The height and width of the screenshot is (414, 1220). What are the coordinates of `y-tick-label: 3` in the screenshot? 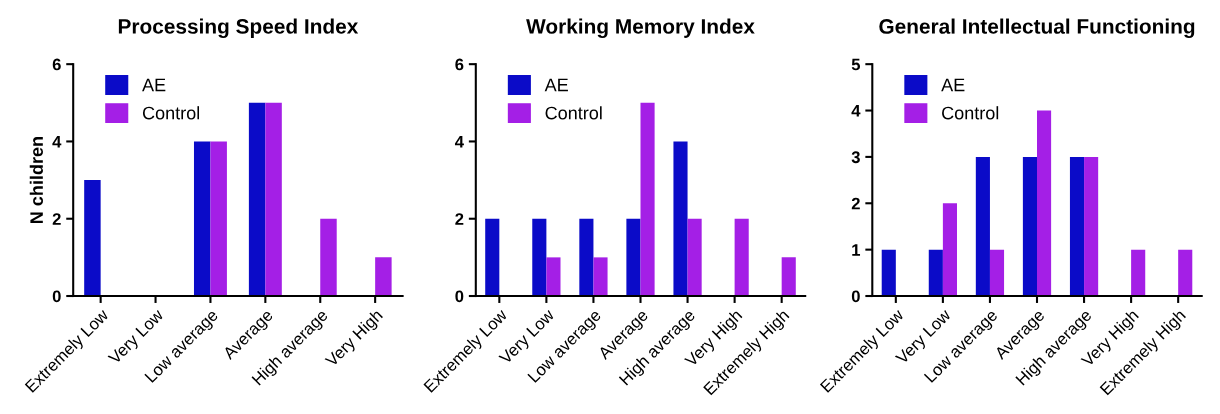 It's located at (855, 157).